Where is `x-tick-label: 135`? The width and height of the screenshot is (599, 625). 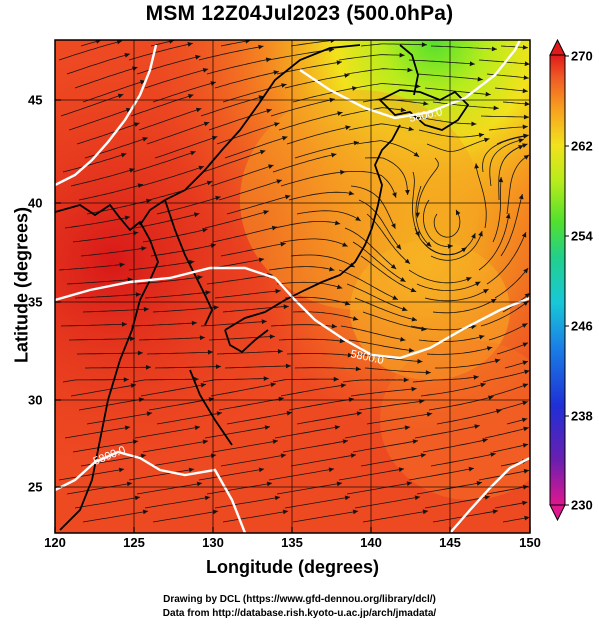
x-tick-label: 135 is located at coordinates (292, 542).